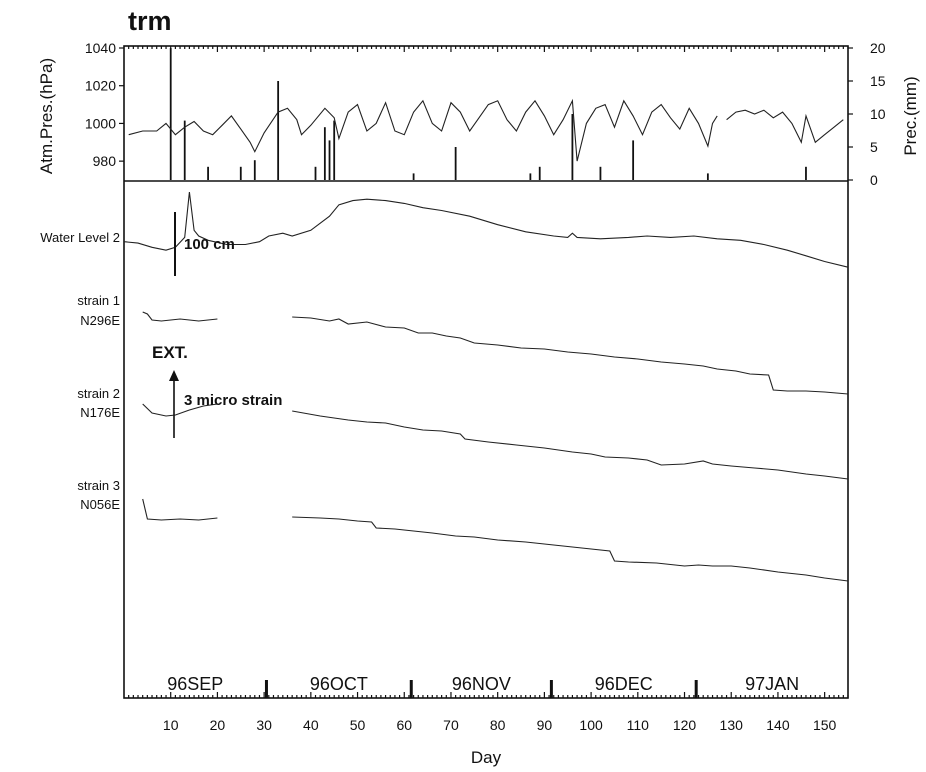 This screenshot has height=772, width=926. I want to click on precipitation-tick-label: 5, so click(874, 147).